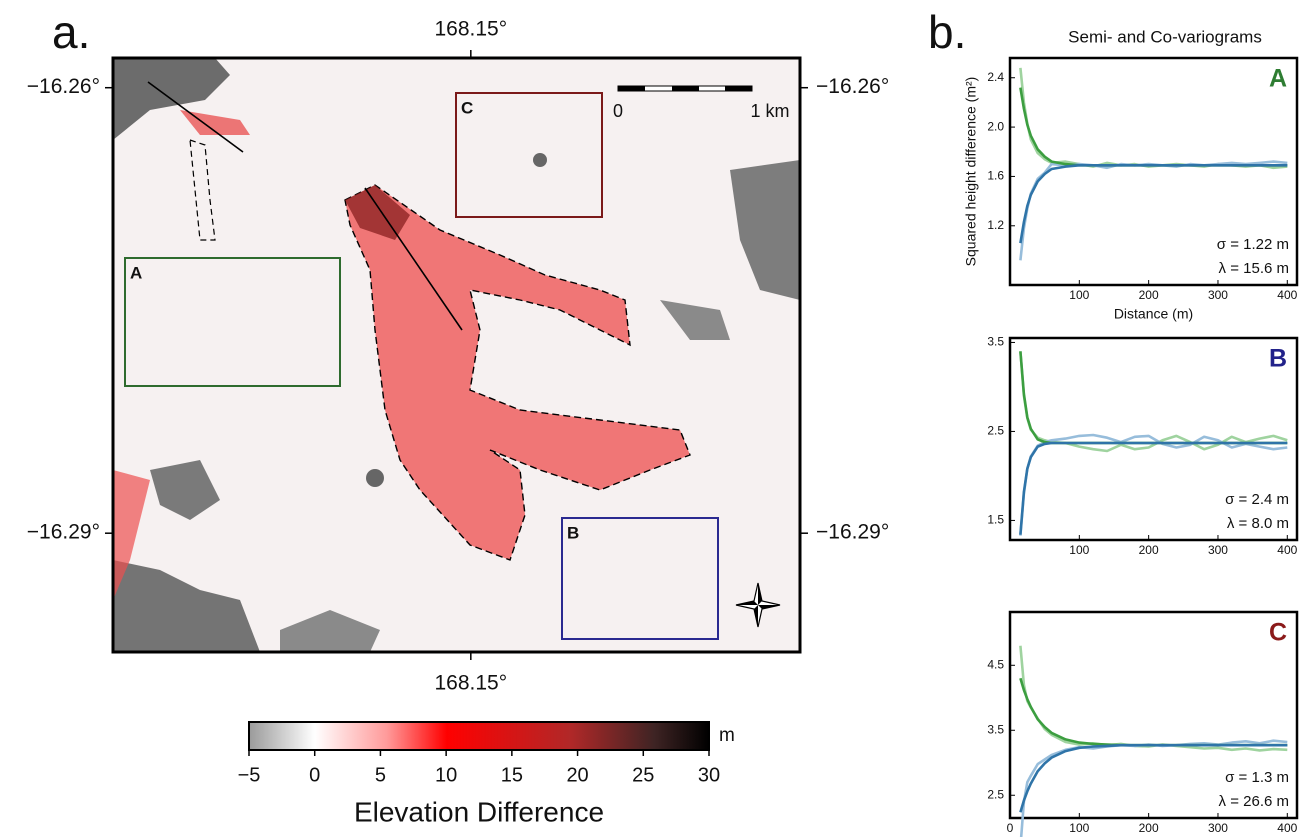 This screenshot has height=837, width=1309. I want to click on annotation: σ = 1.3 m, so click(1257, 777).